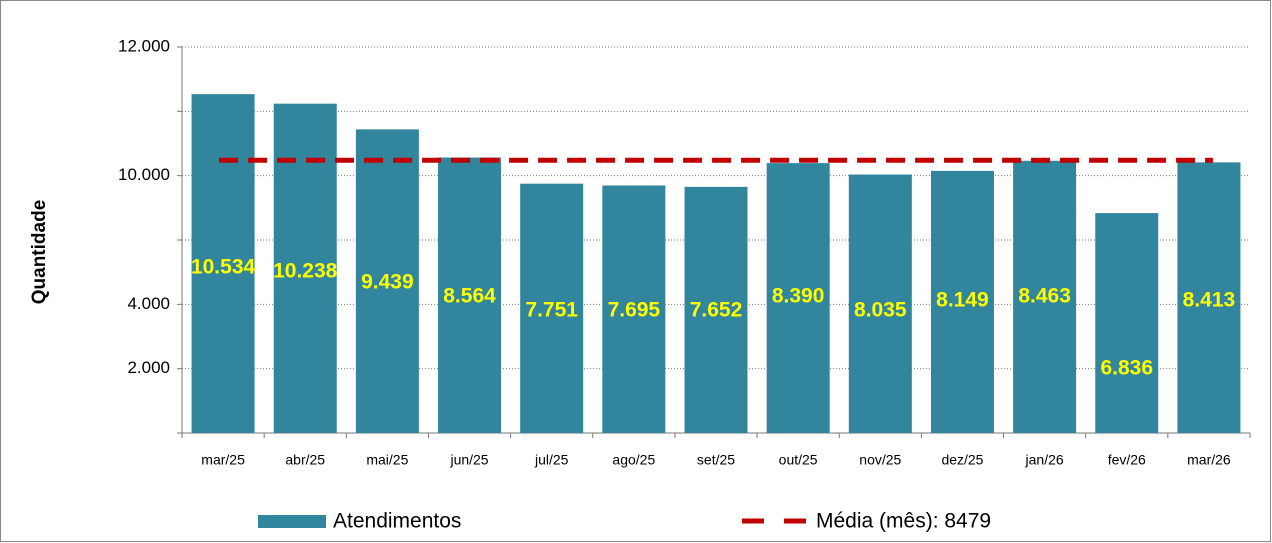  I want to click on data-label: 9.439, so click(387, 282).